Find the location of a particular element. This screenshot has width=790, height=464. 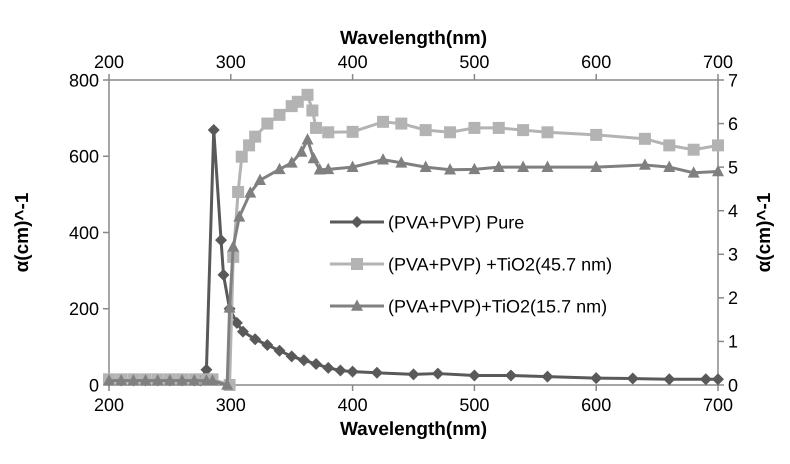

x-tick-label: 700 is located at coordinates (718, 62).